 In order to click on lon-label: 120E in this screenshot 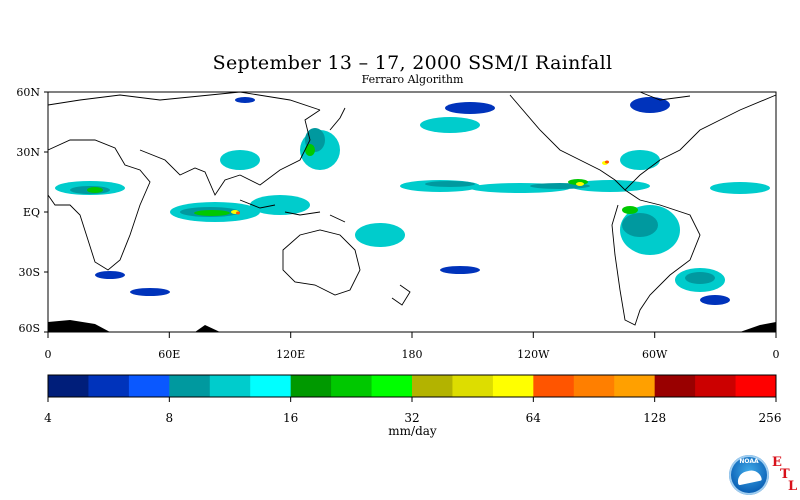, I will do `click(290, 354)`.